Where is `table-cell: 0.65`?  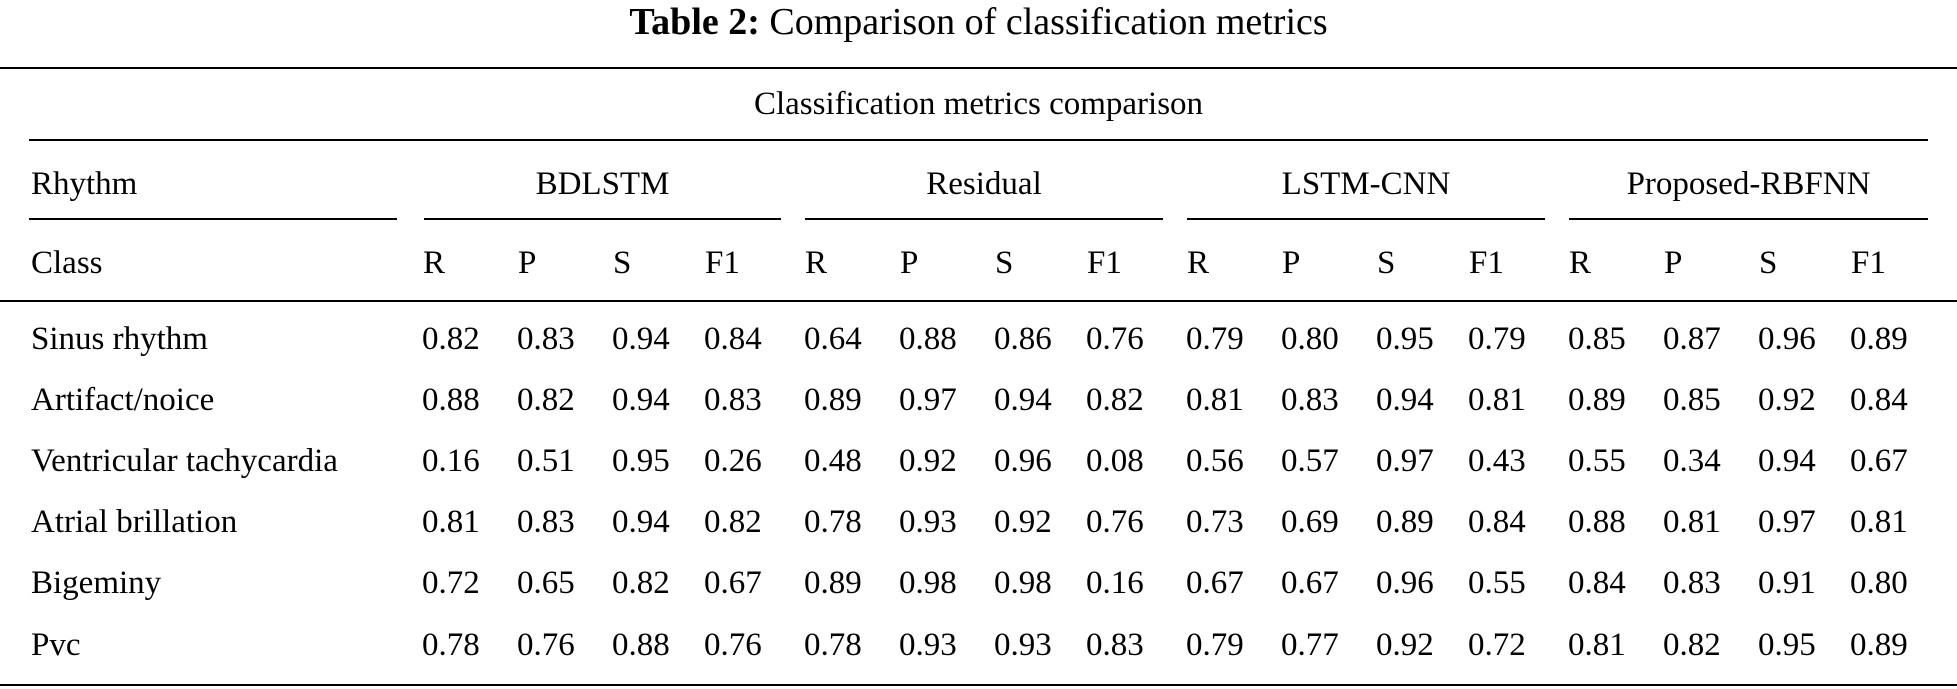
table-cell: 0.65 is located at coordinates (546, 583).